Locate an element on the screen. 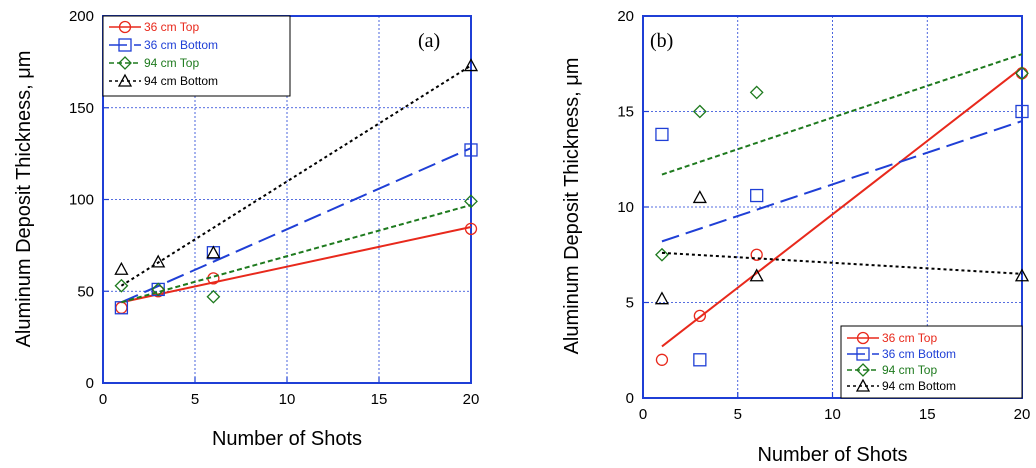 The image size is (1036, 468). y-tick-label: 50 is located at coordinates (85, 291).